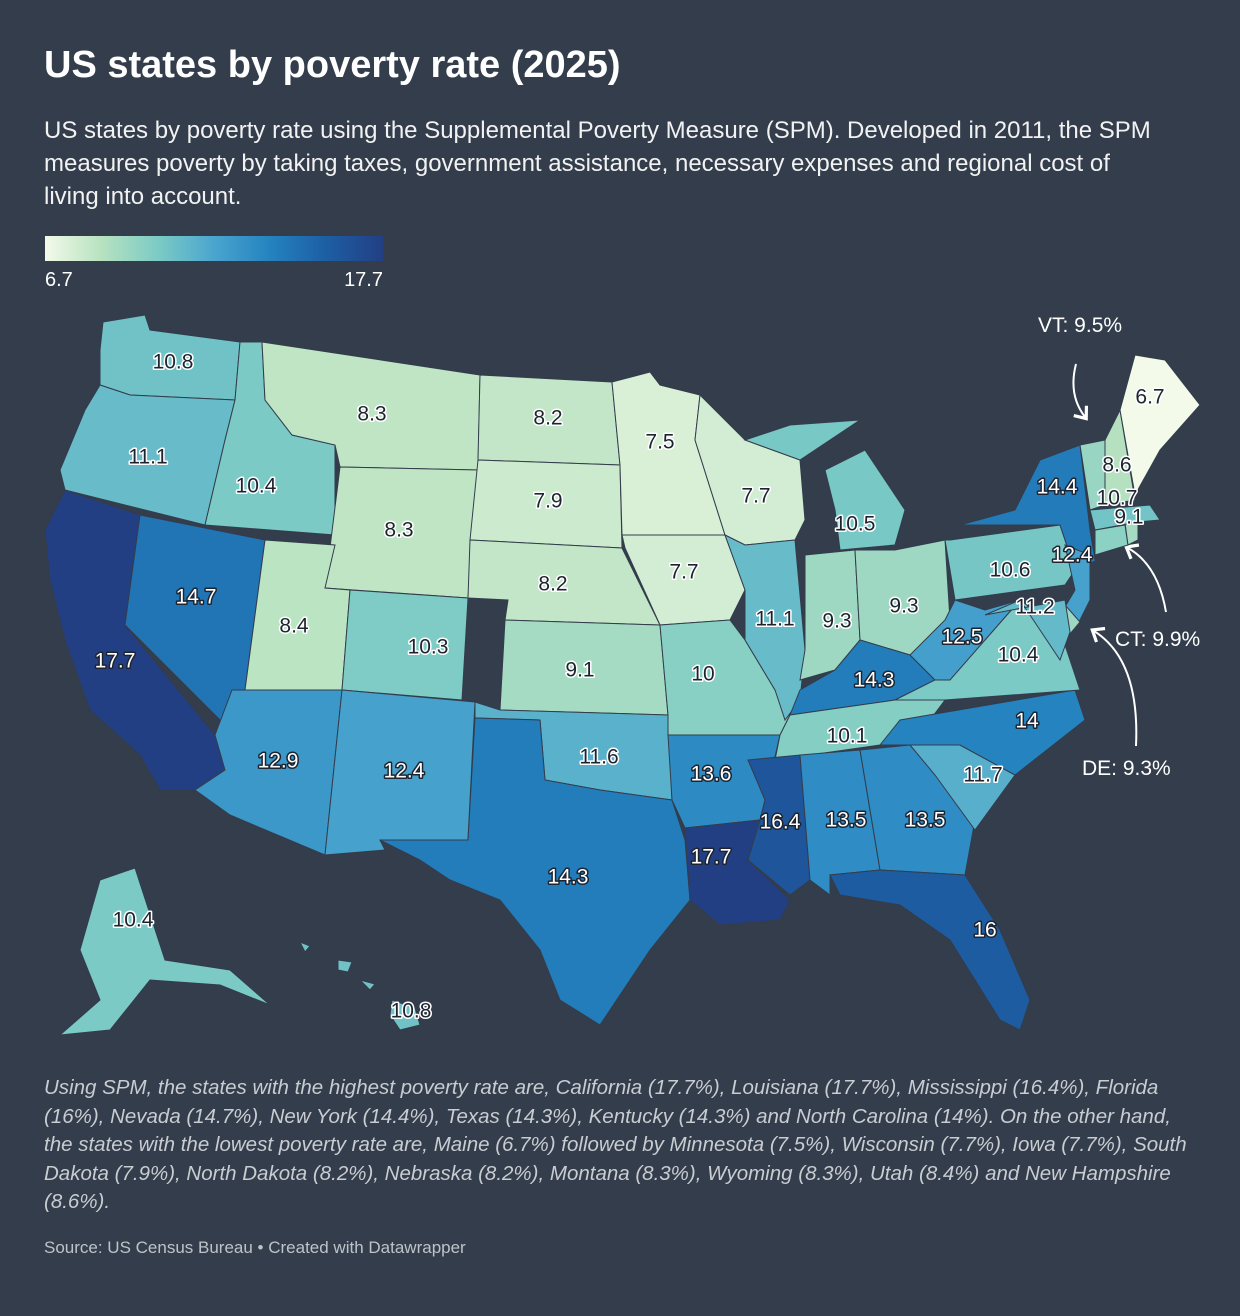 Image resolution: width=1240 pixels, height=1316 pixels. What do you see at coordinates (780, 822) in the screenshot?
I see `value-label: 16.4` at bounding box center [780, 822].